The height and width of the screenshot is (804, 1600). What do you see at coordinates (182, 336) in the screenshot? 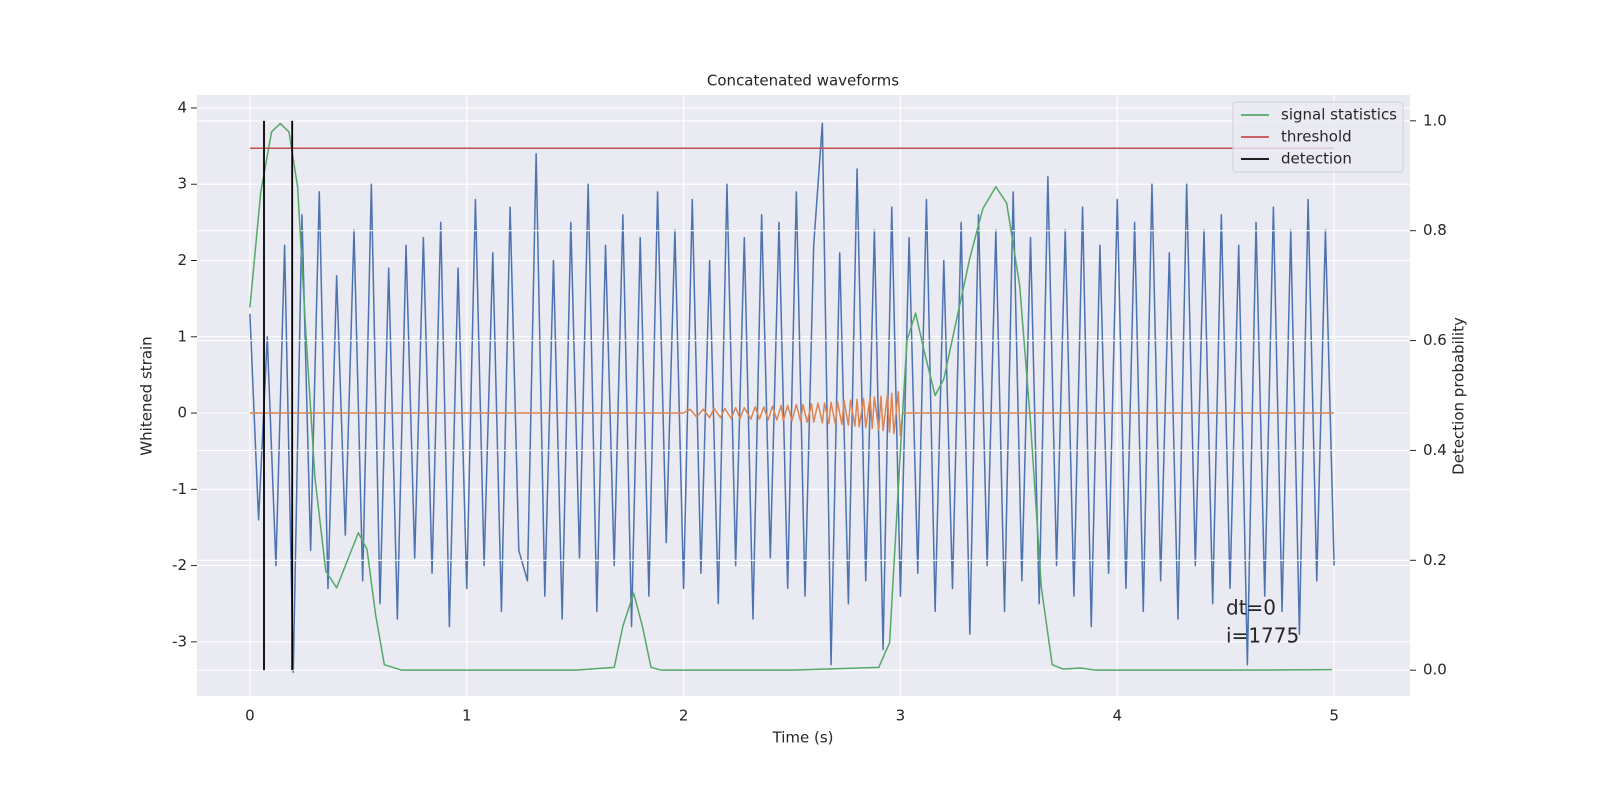
I see `y-tick-label: 1` at bounding box center [182, 336].